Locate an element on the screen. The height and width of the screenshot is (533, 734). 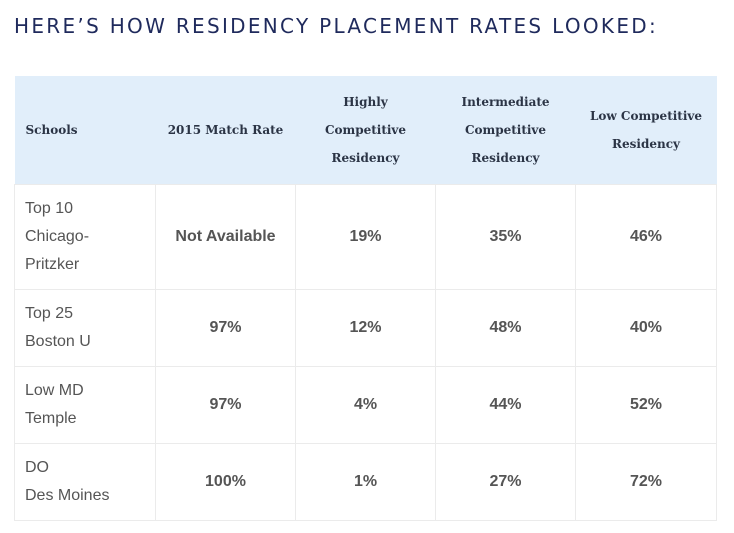
header-highly-competitive: Highly Competitive Residency is located at coordinates (365, 130).